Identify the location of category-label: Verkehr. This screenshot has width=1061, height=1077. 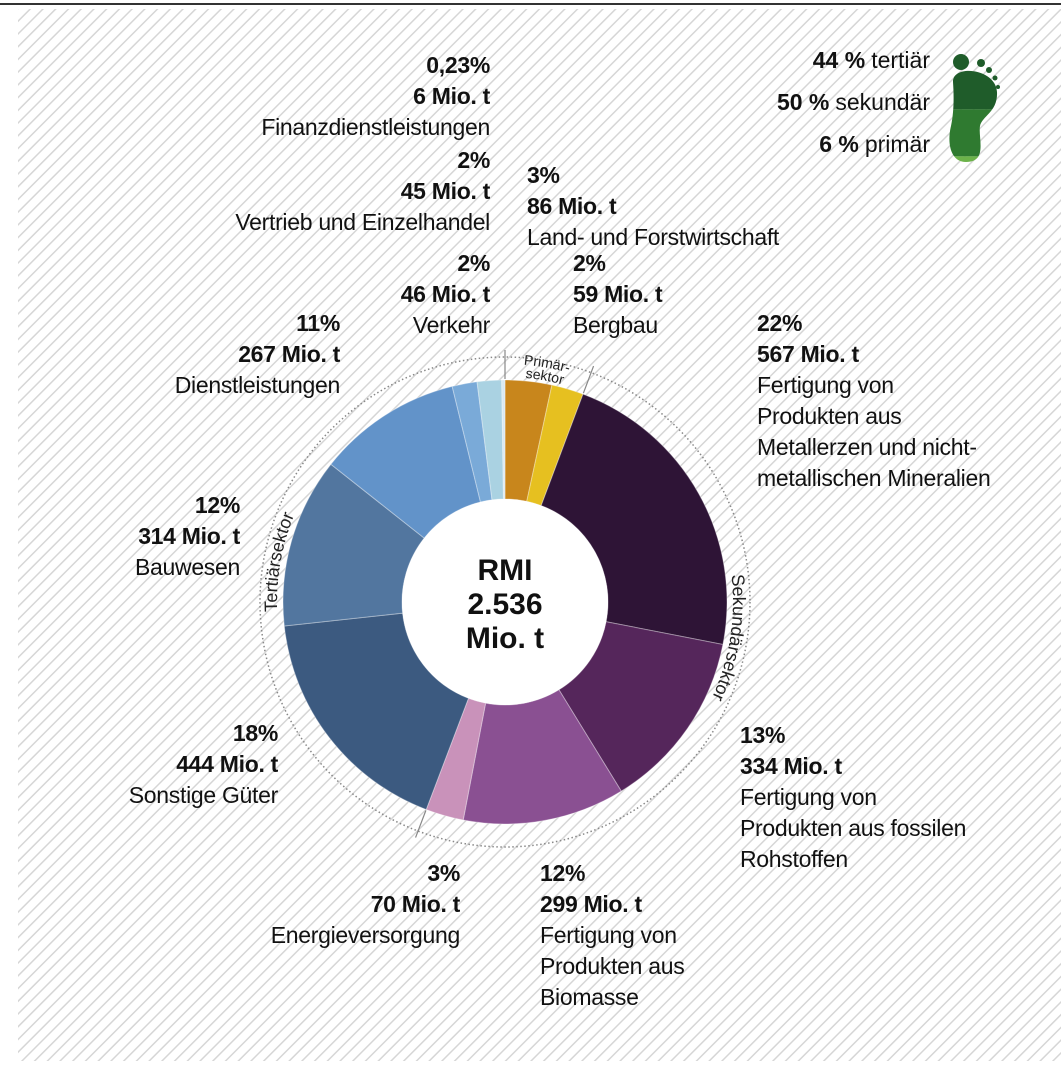
(451, 325).